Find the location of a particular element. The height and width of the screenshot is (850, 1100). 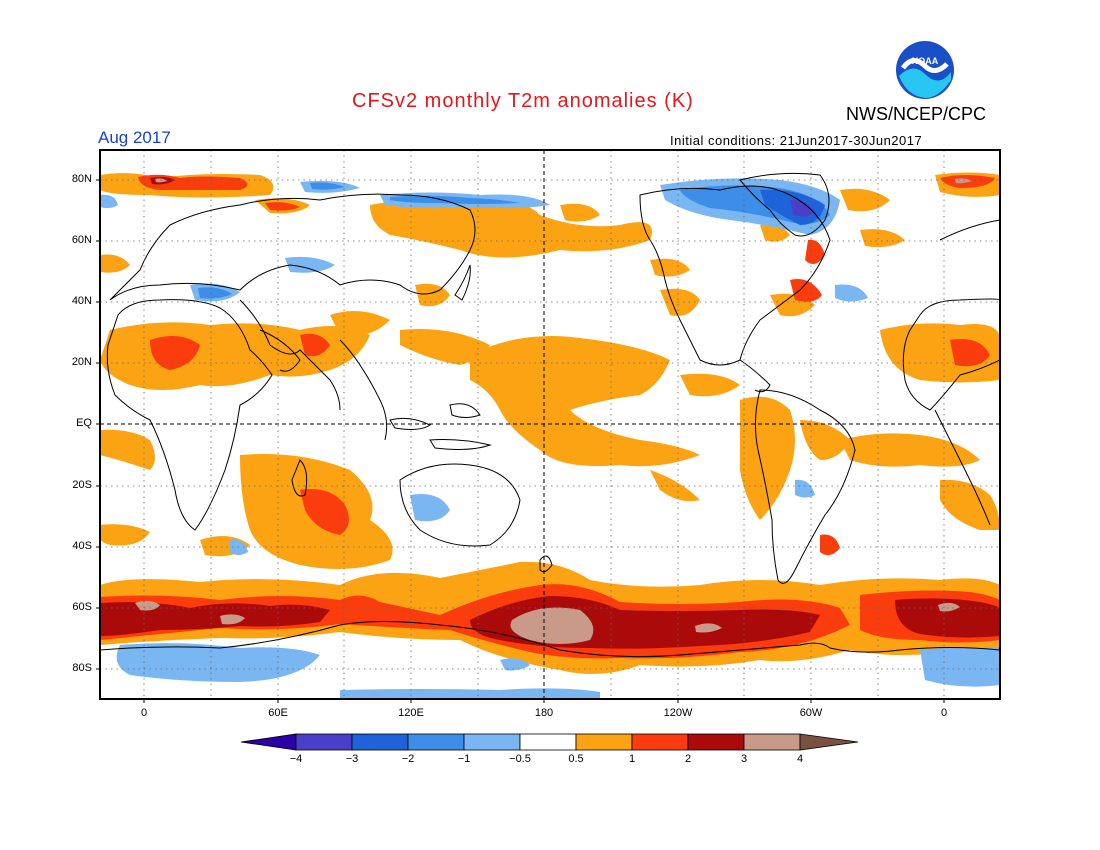

lon-label-60e: 60E is located at coordinates (278, 713).